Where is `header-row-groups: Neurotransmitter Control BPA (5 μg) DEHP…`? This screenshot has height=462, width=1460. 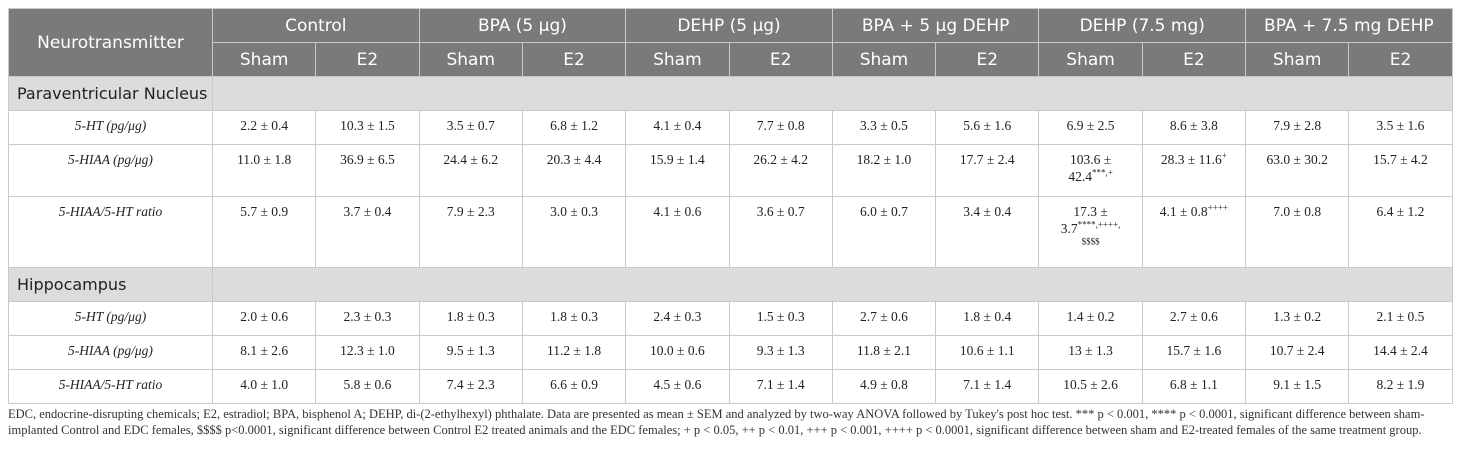 header-row-groups: Neurotransmitter Control BPA (5 μg) DEHP… is located at coordinates (730, 42).